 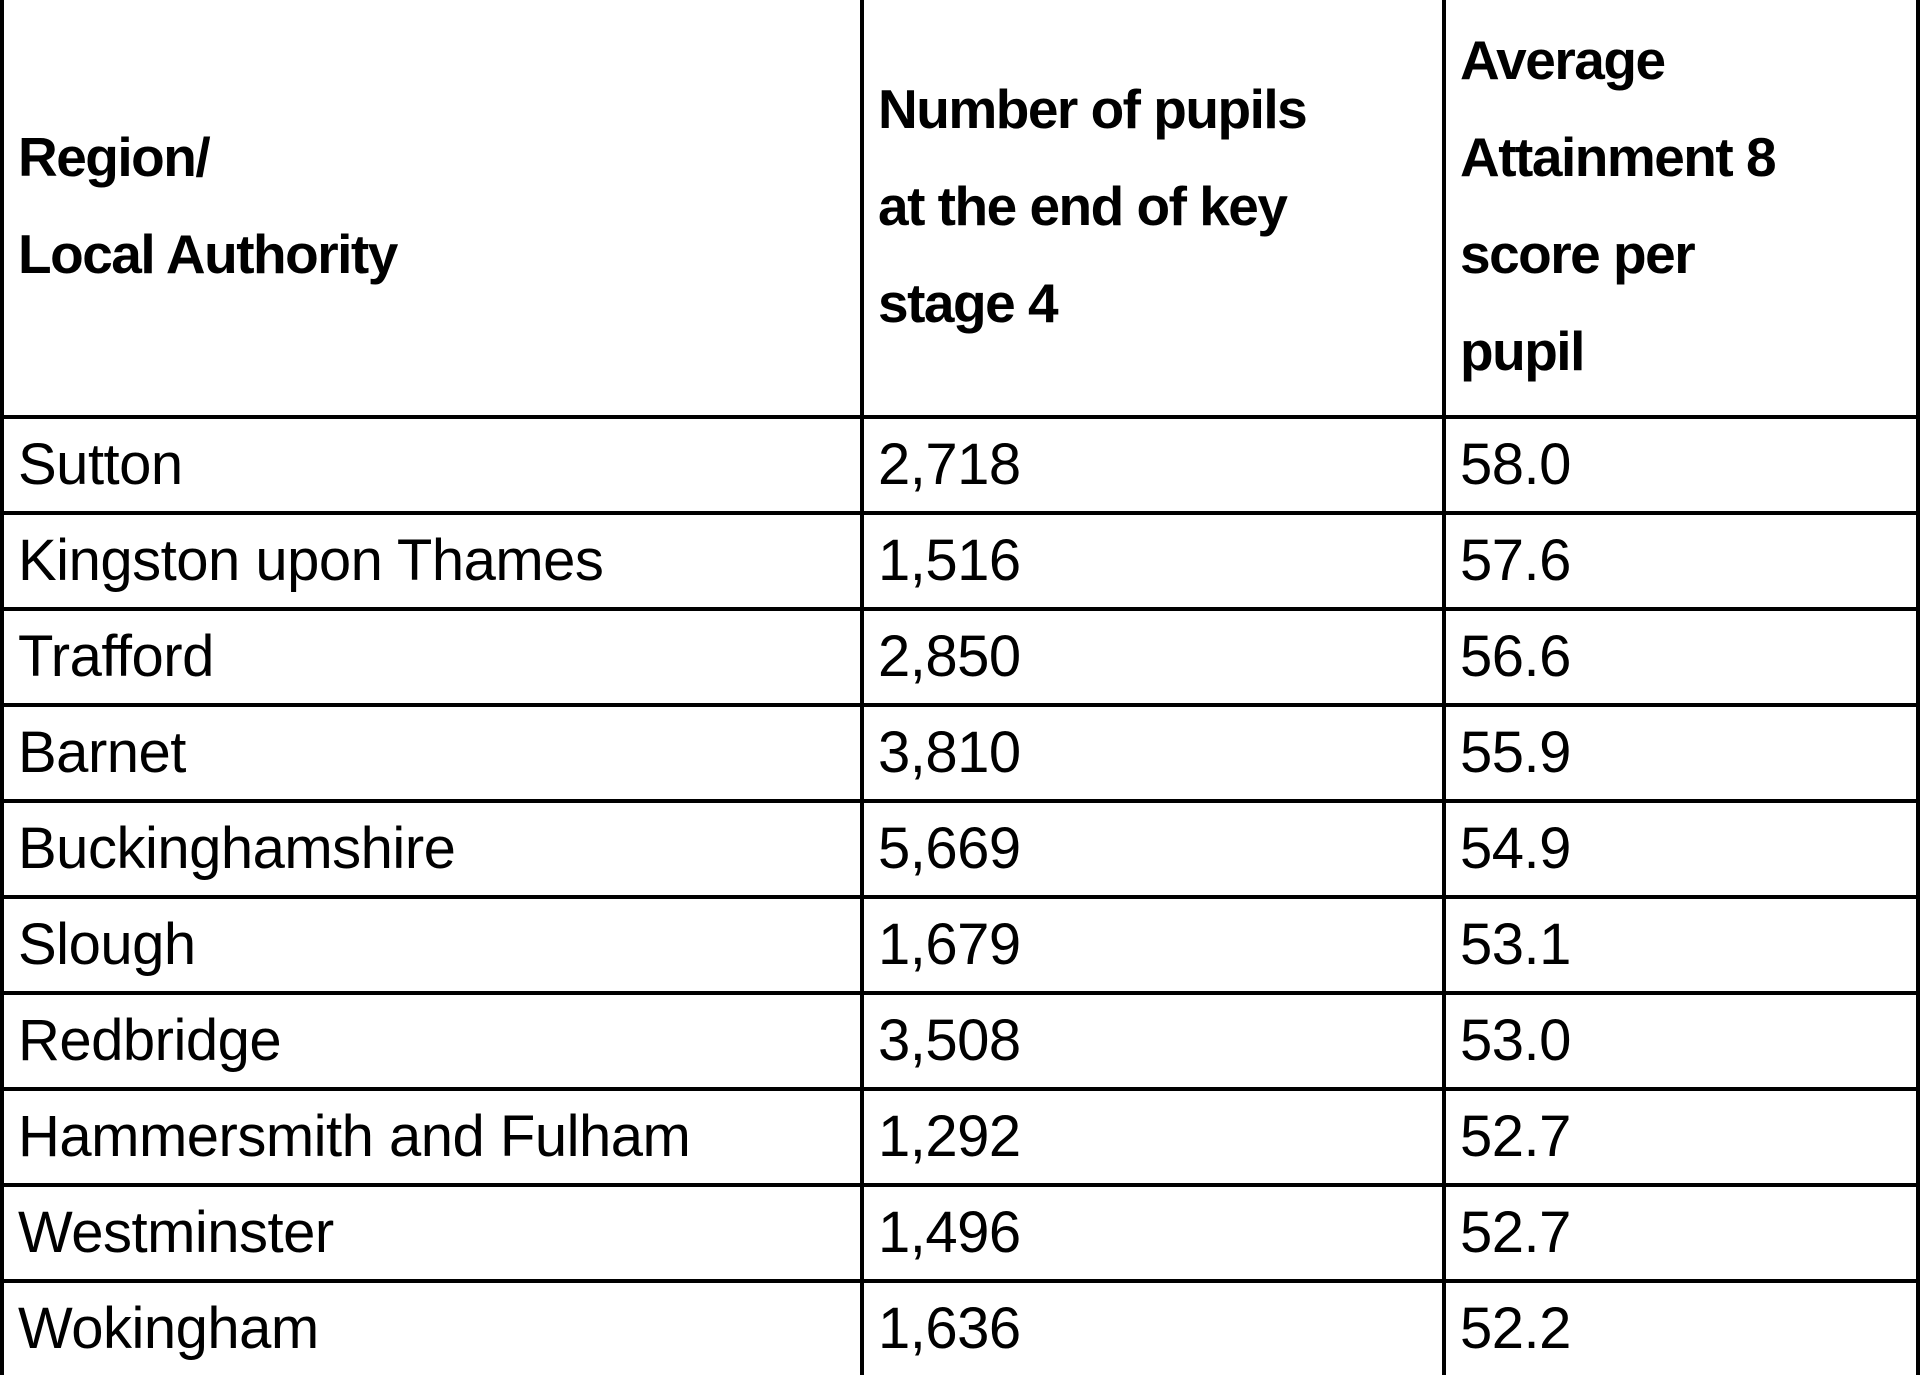 I want to click on table-row: Kingston upon Thames 1,516 57.6, so click(x=960, y=561).